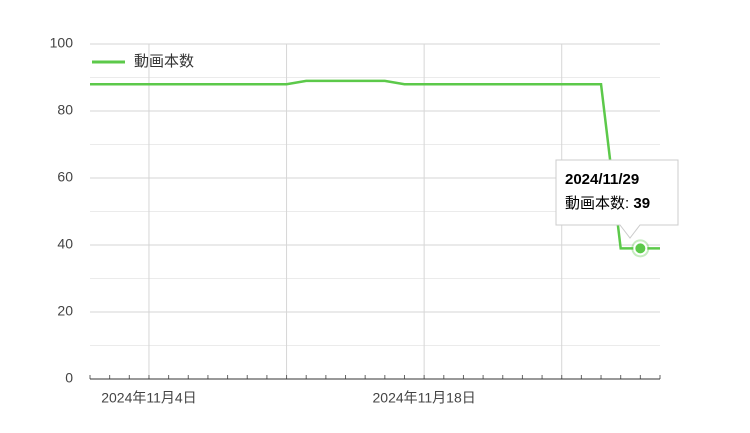 The image size is (750, 433). I want to click on legend-label: 動画本数, so click(164, 61).